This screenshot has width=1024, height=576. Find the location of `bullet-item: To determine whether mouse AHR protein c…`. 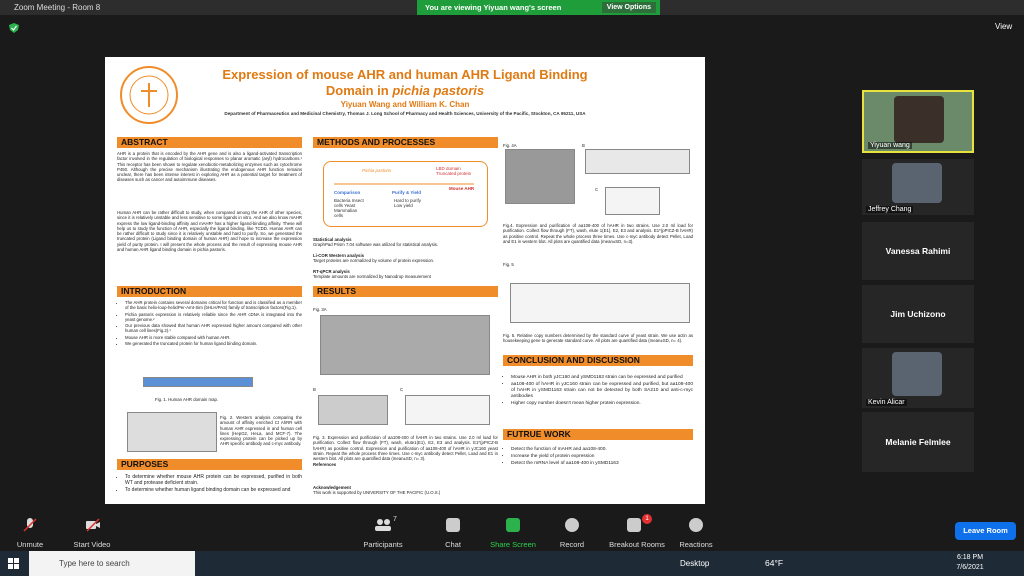

bullet-item: To determine whether mouse AHR protein c… is located at coordinates (213, 480).